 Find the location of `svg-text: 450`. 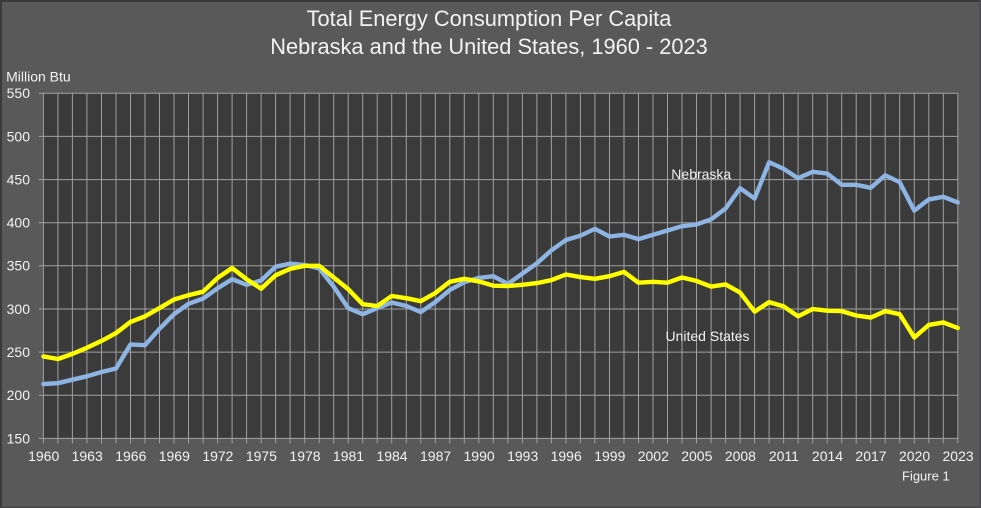

svg-text: 450 is located at coordinates (19, 180).